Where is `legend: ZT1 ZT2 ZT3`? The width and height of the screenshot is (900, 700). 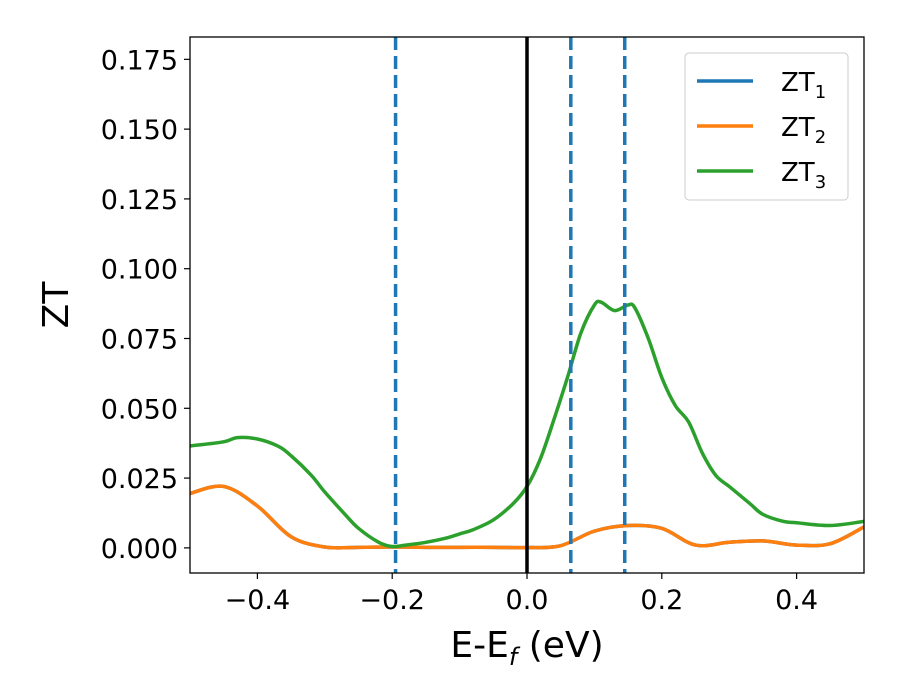
legend: ZT1 ZT2 ZT3 is located at coordinates (766, 126).